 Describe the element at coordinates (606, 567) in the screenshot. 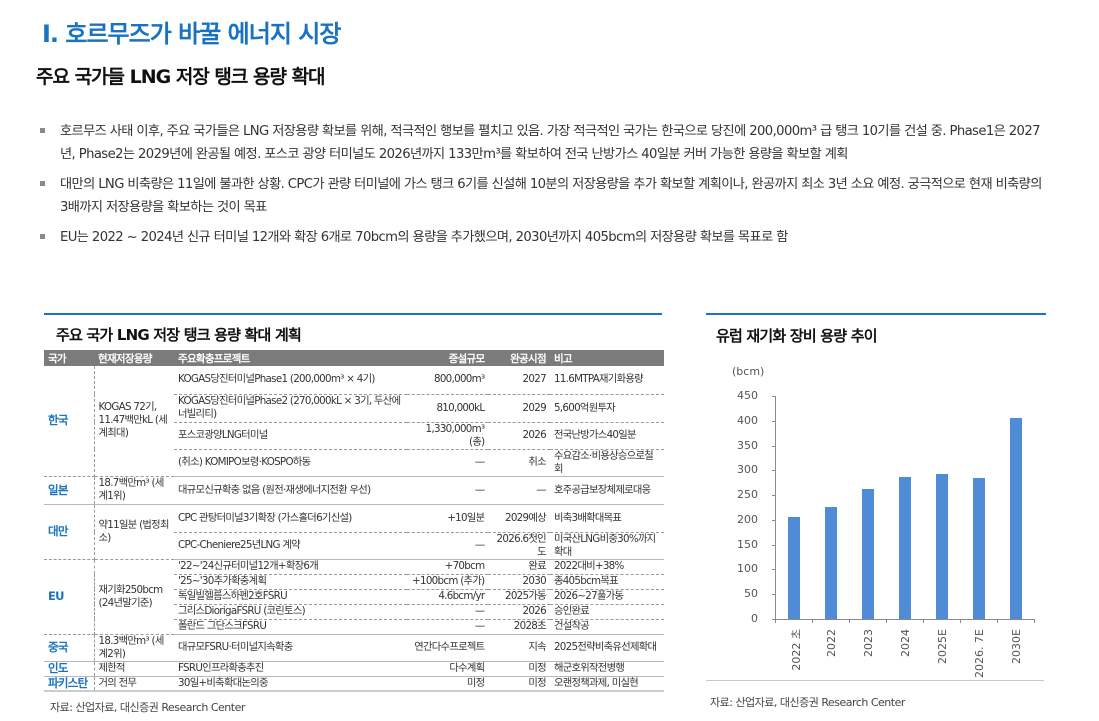

I see `cell-note: 2022대비+38%` at that location.